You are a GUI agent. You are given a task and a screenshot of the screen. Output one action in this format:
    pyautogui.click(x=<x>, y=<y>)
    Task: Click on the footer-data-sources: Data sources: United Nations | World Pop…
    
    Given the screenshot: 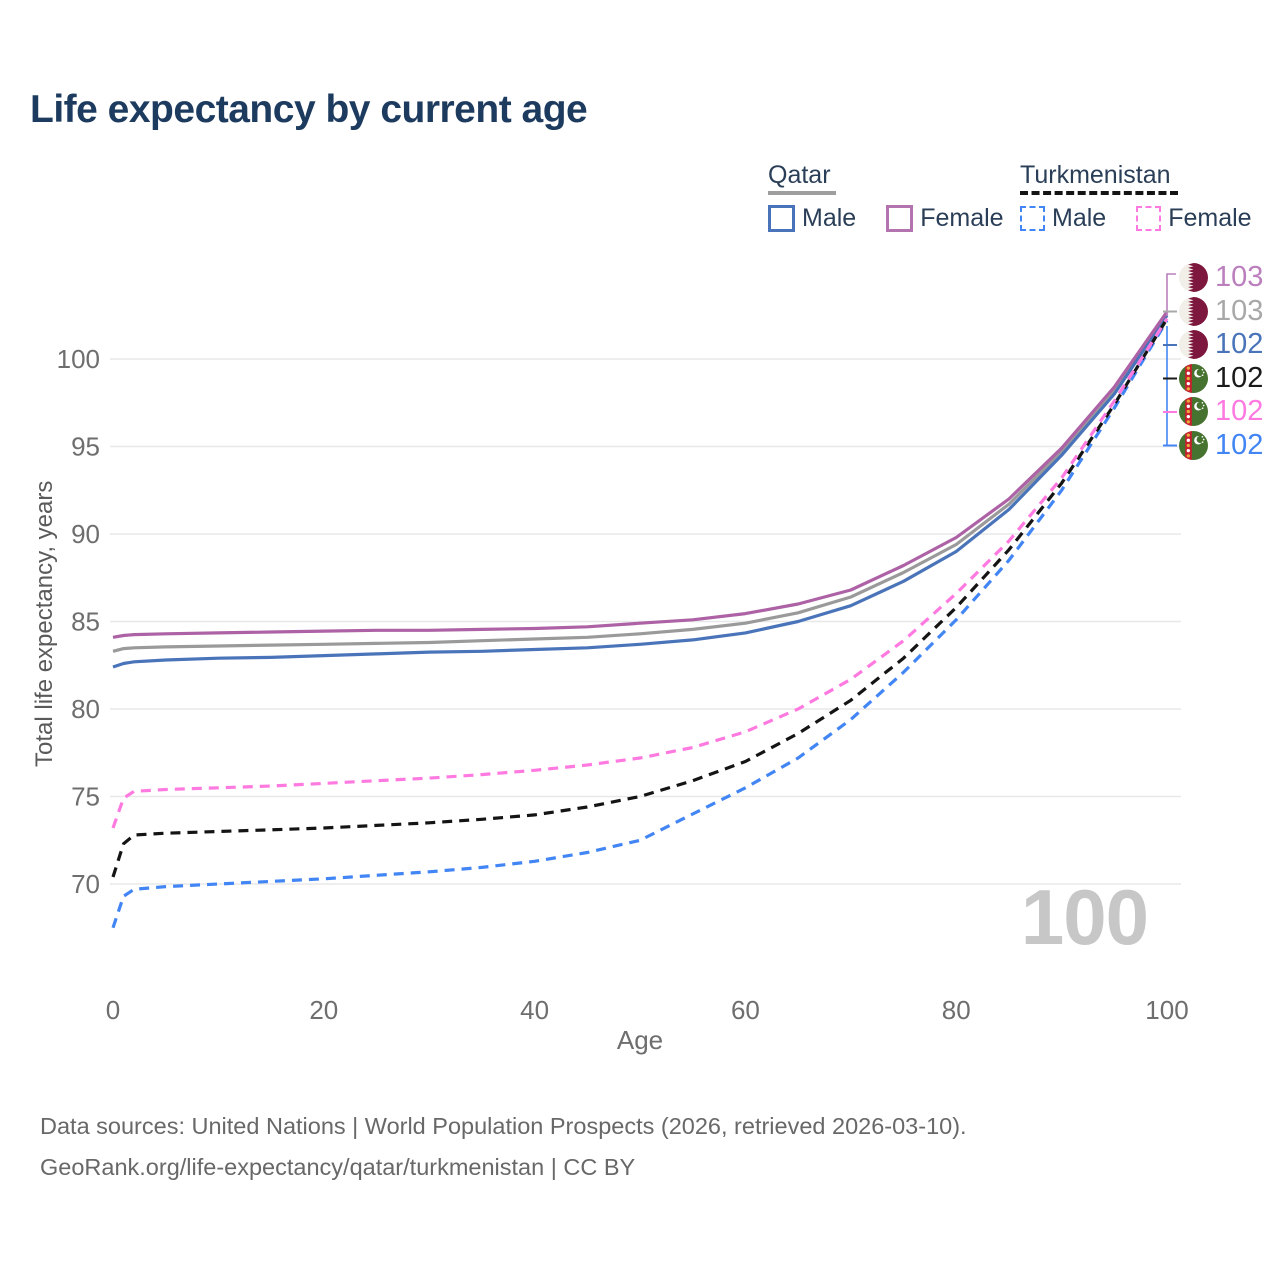 What is the action you would take?
    pyautogui.click(x=503, y=1126)
    